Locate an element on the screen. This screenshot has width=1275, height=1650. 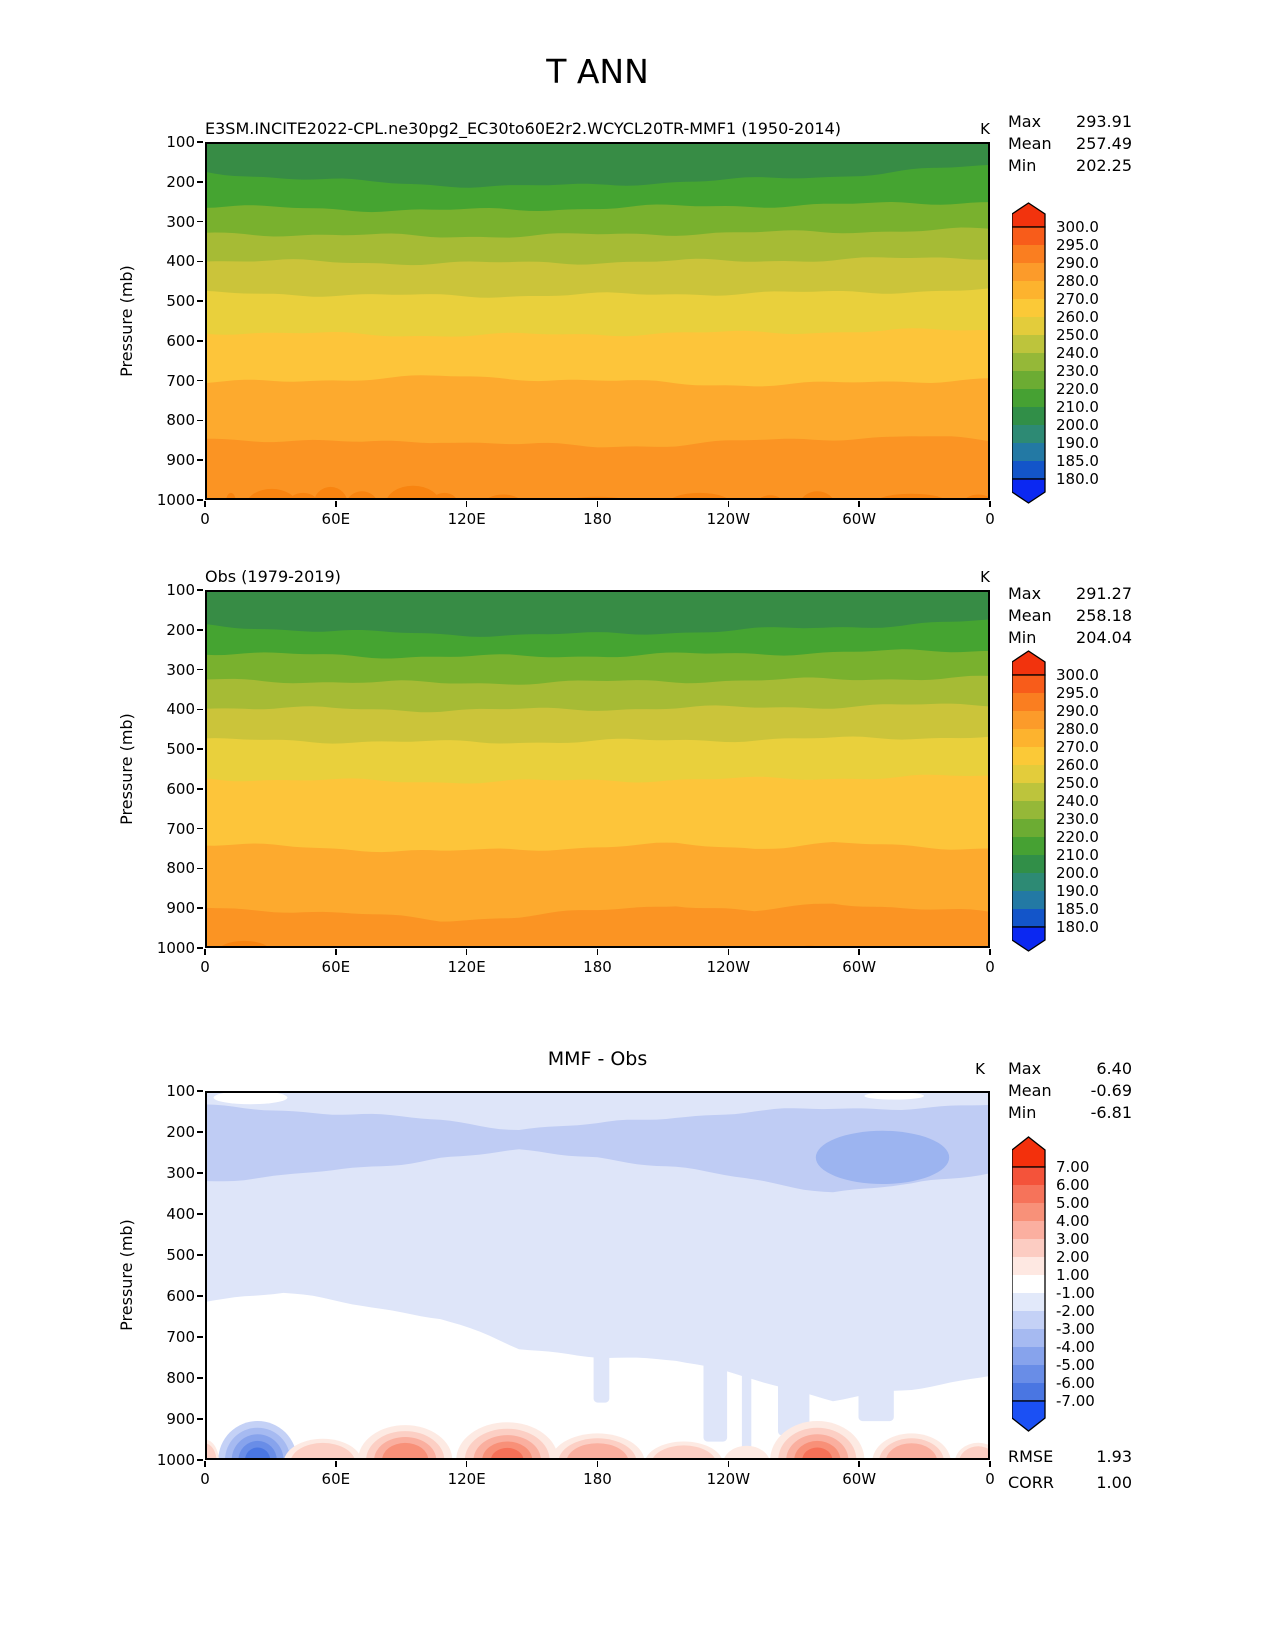
panel3-title: MMF - Obs is located at coordinates (597, 1059).